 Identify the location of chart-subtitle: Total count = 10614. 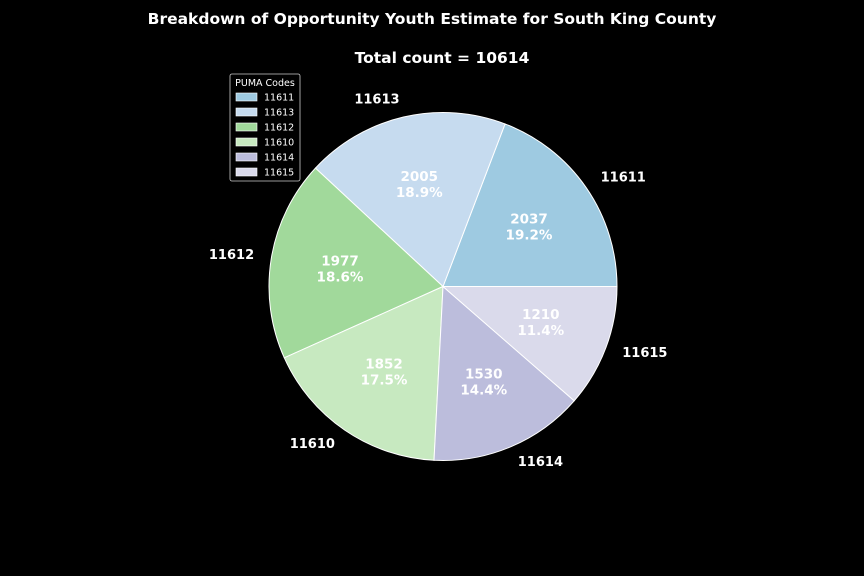
(442, 58).